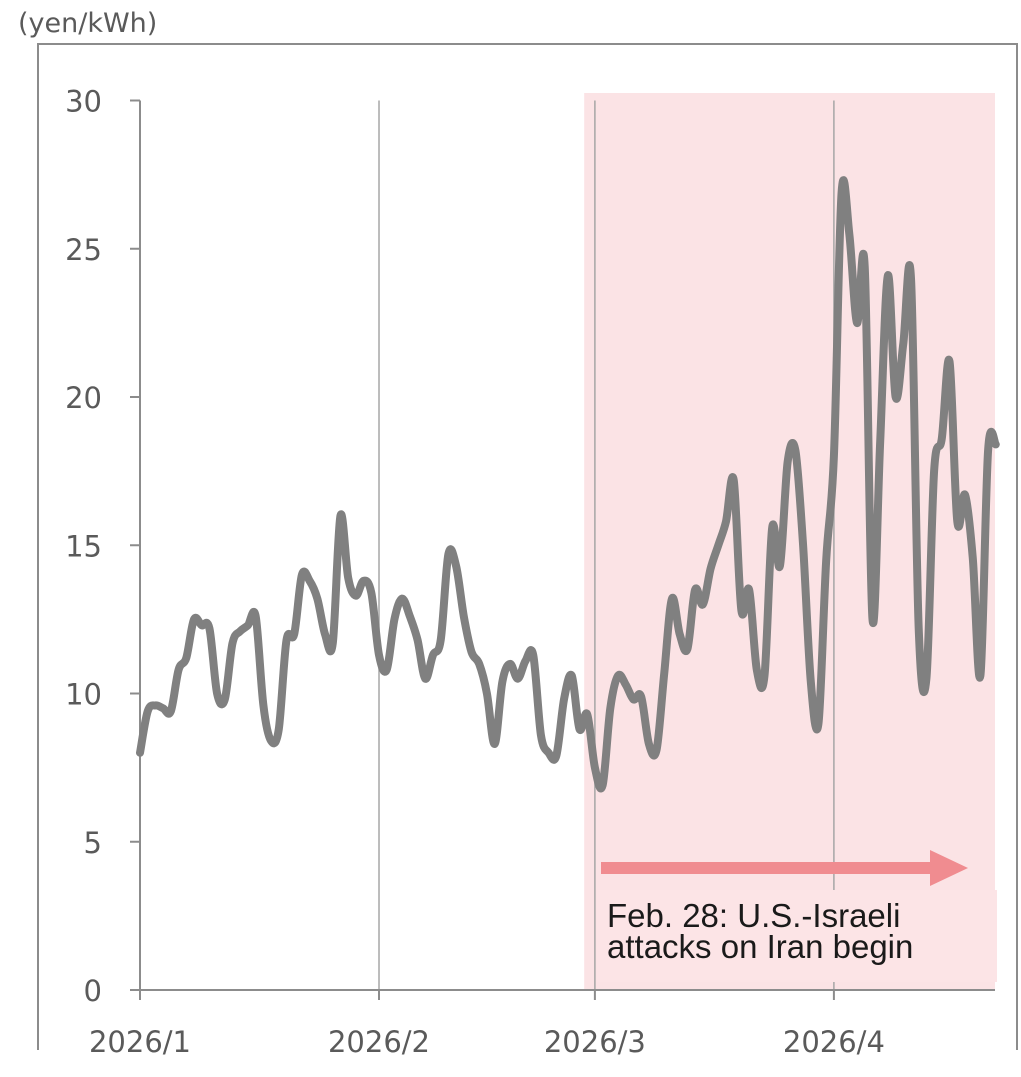  Describe the element at coordinates (83, 546) in the screenshot. I see `y-tick-label: 15` at that location.